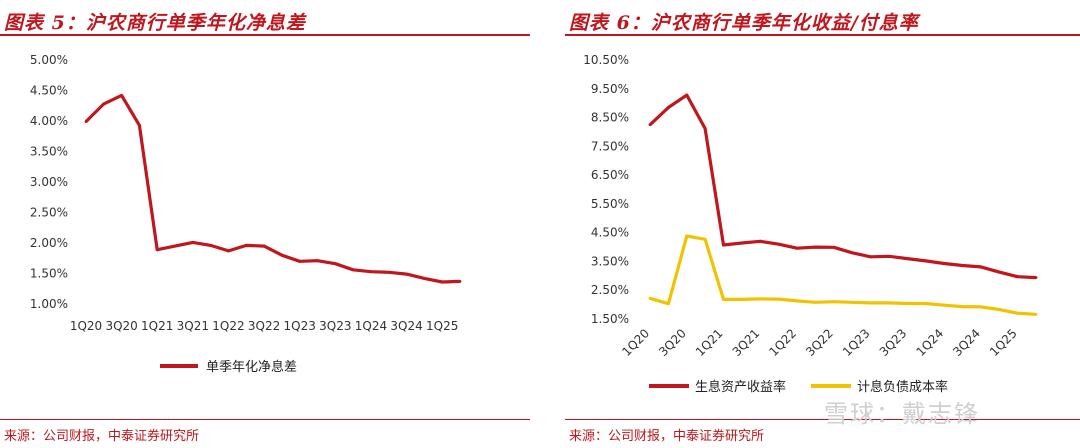 The width and height of the screenshot is (1080, 448). I want to click on right-y-tick-label: 1.50%, so click(610, 319).